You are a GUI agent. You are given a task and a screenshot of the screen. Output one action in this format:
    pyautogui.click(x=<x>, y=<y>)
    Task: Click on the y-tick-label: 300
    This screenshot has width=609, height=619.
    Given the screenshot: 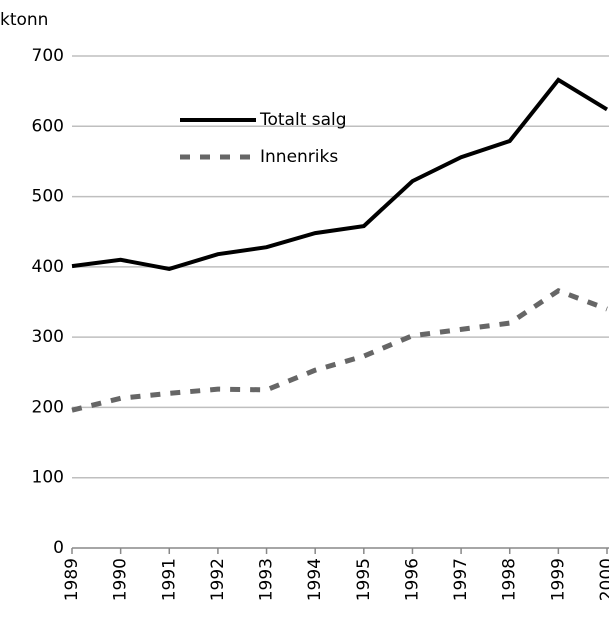 What is the action you would take?
    pyautogui.click(x=48, y=337)
    